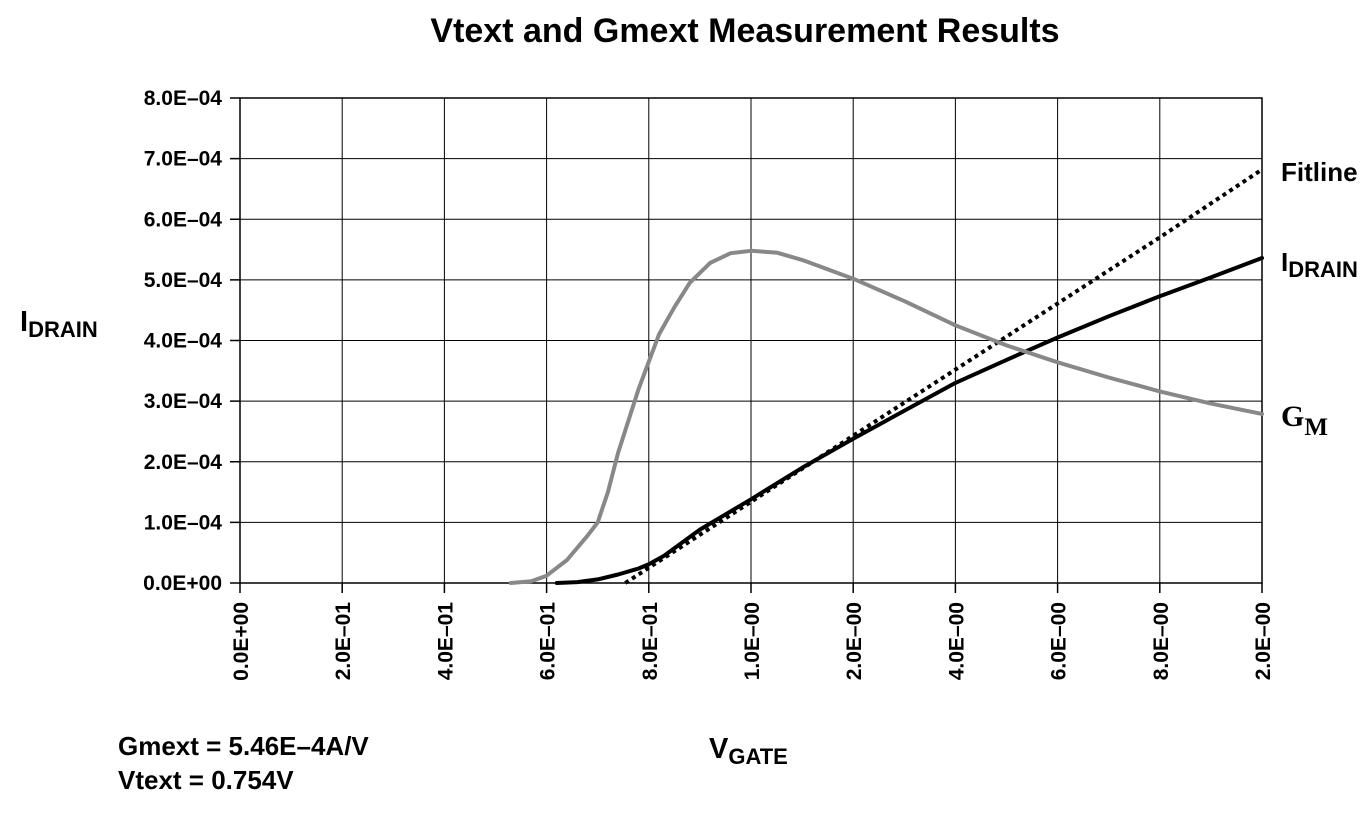 The width and height of the screenshot is (1370, 821). Describe the element at coordinates (1284, 262) in the screenshot. I see `series-label-idrain-main: I` at that location.